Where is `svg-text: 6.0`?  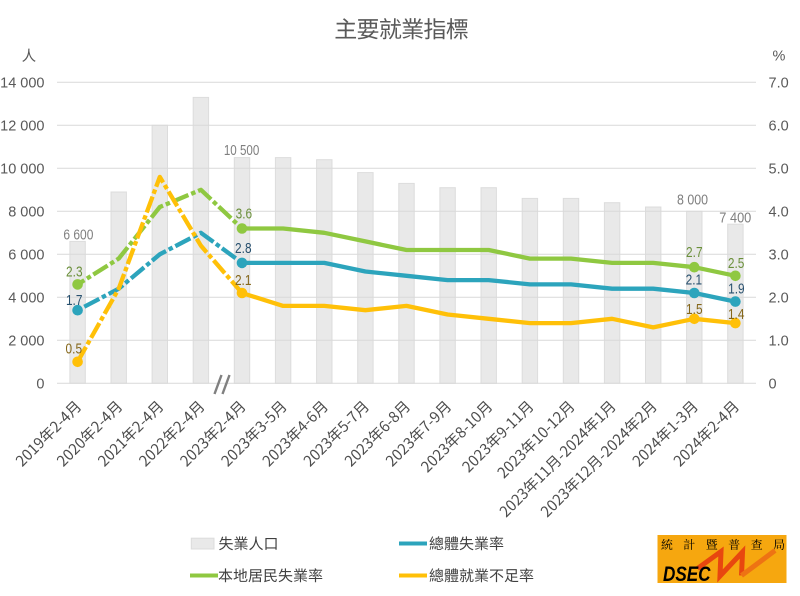
svg-text: 6.0 is located at coordinates (779, 127).